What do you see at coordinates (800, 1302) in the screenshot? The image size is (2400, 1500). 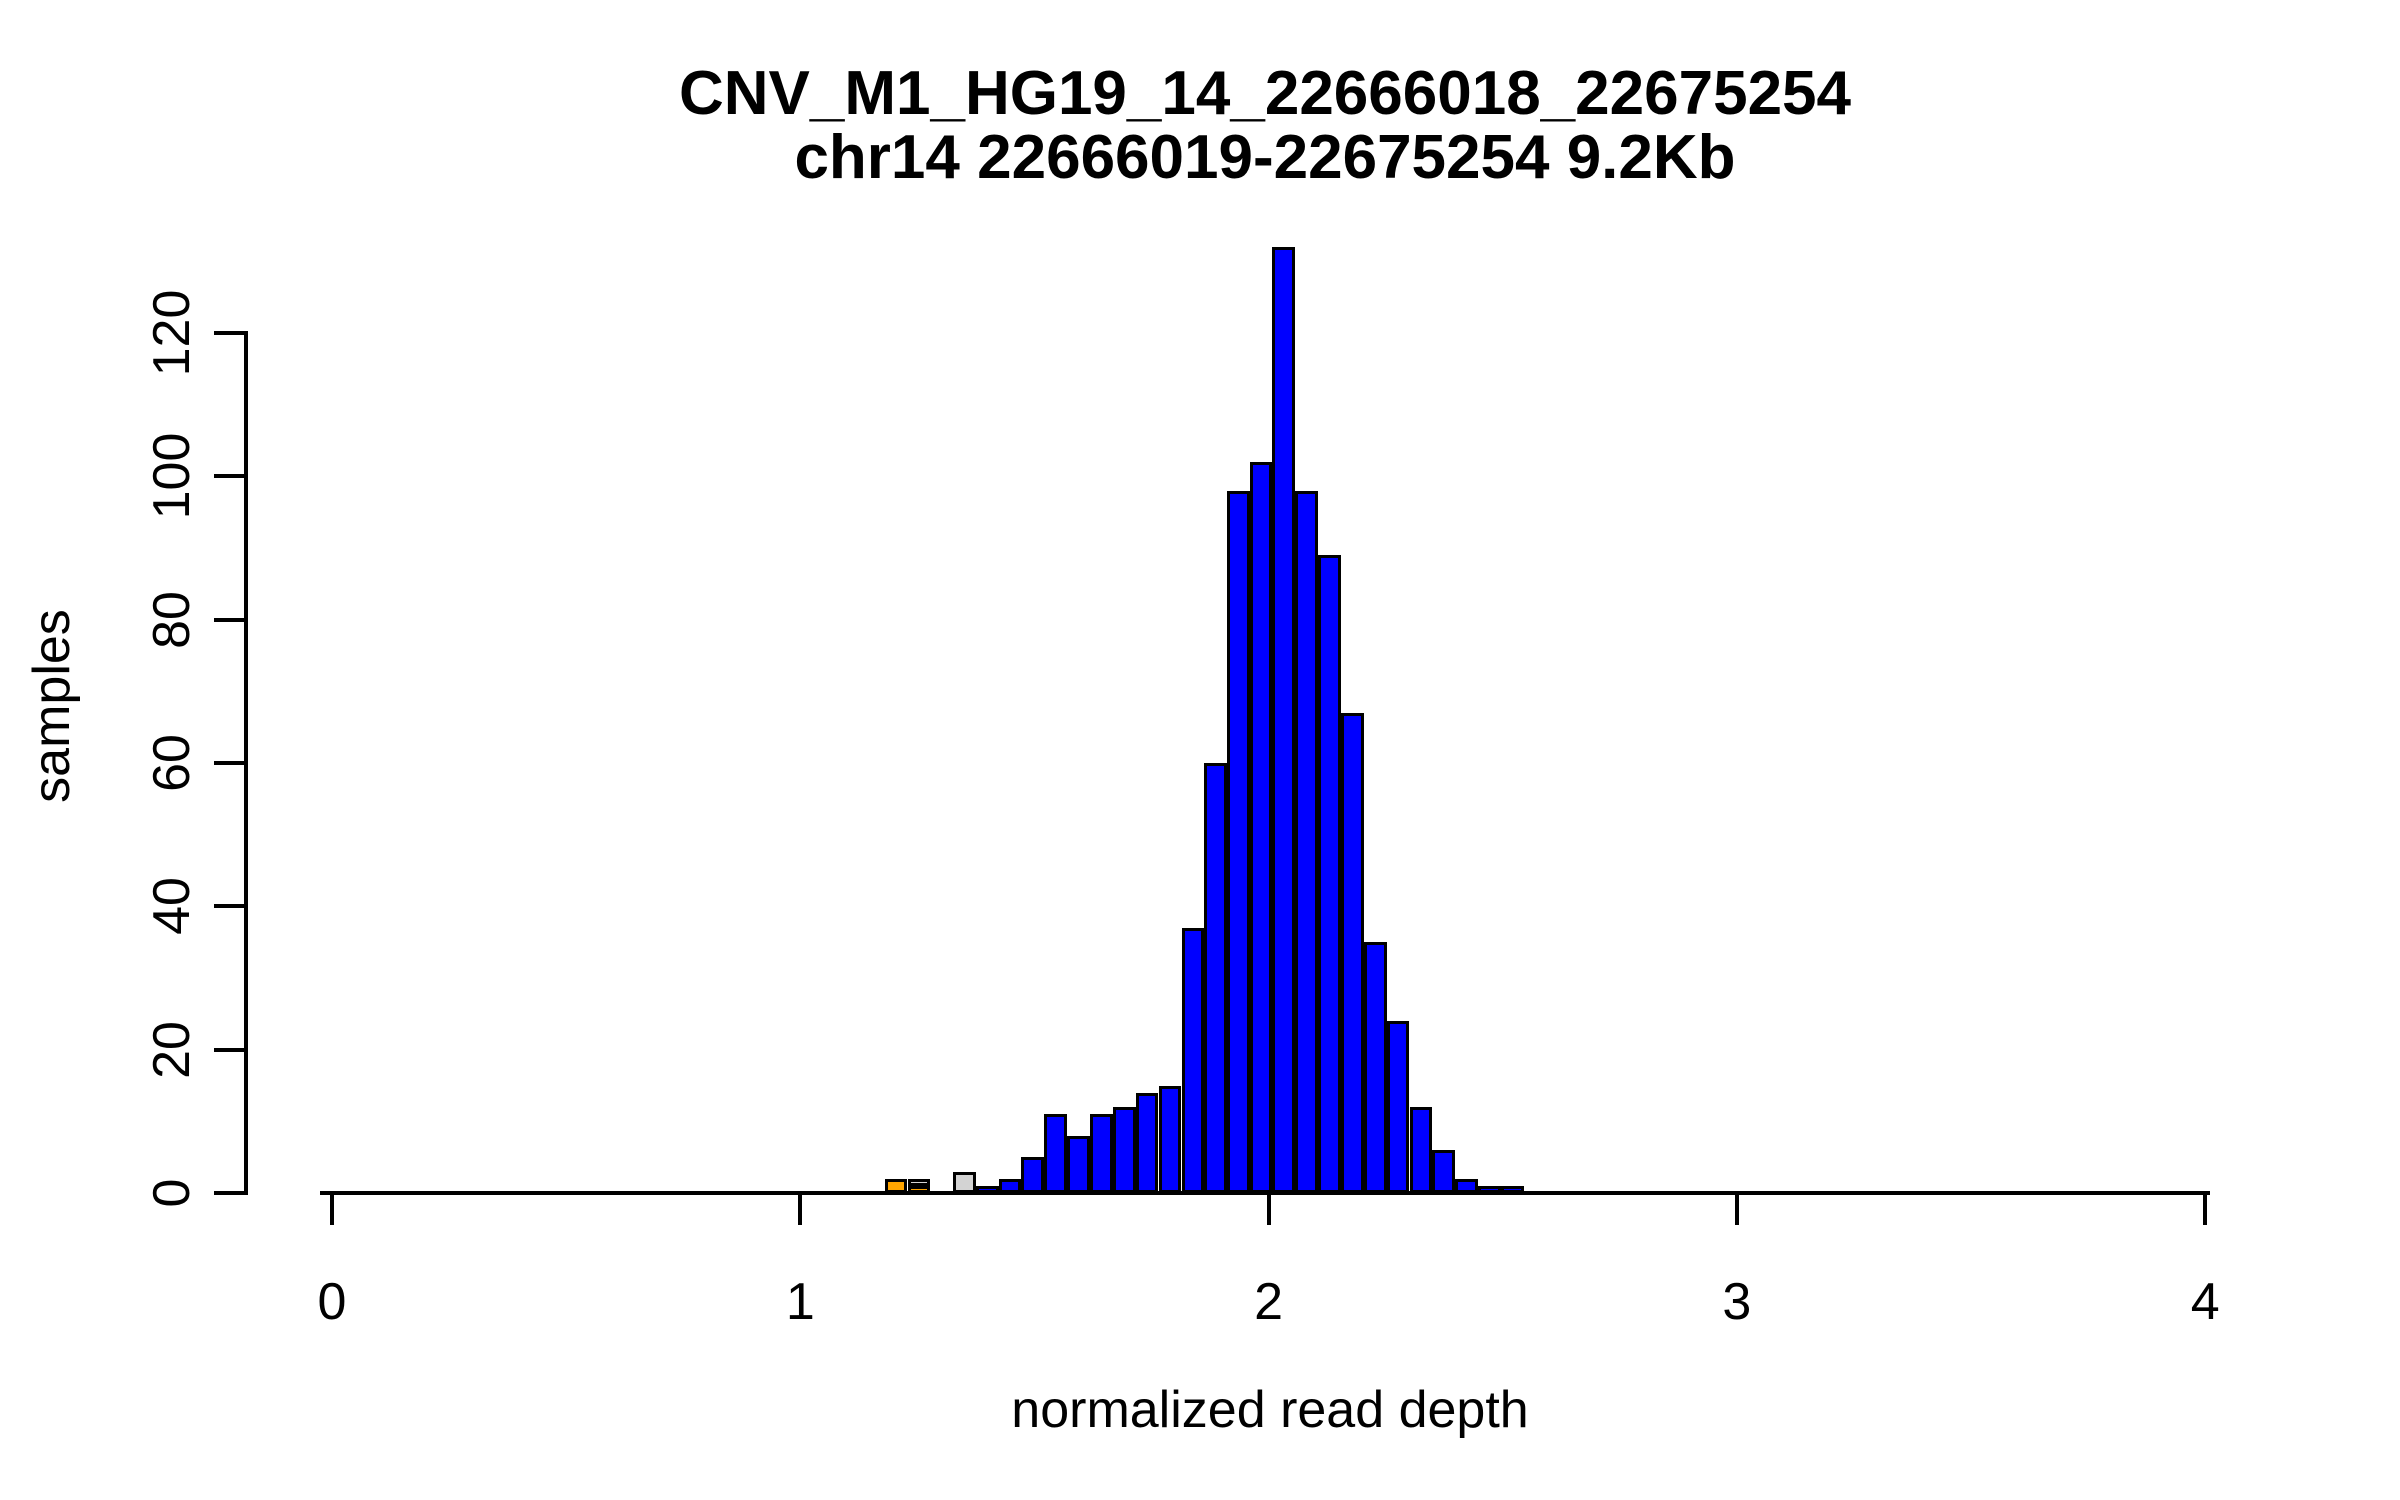 I see `x-tick-label: 1` at bounding box center [800, 1302].